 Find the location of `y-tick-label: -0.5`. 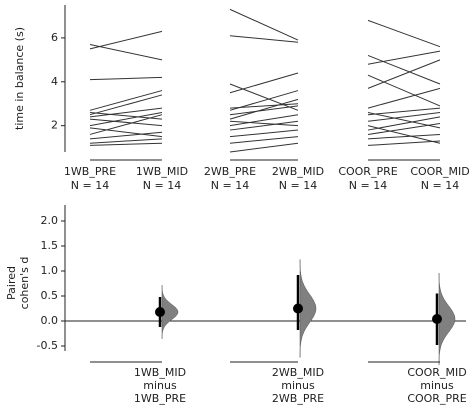

y-tick-label: -0.5 is located at coordinates (47, 345).